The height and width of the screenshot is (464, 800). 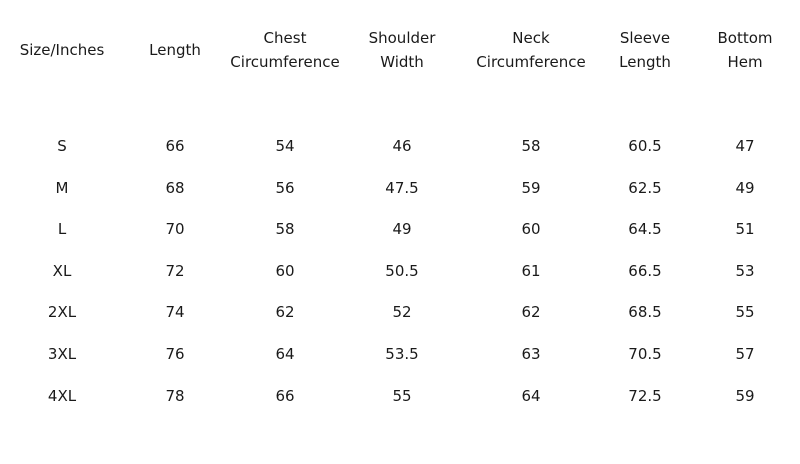 What do you see at coordinates (645, 229) in the screenshot?
I see `table-cell: 64.5` at bounding box center [645, 229].